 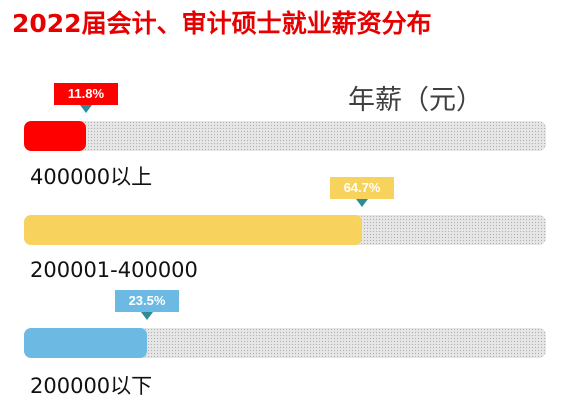 What do you see at coordinates (86, 94) in the screenshot?
I see `value-label-1: 11.8%` at bounding box center [86, 94].